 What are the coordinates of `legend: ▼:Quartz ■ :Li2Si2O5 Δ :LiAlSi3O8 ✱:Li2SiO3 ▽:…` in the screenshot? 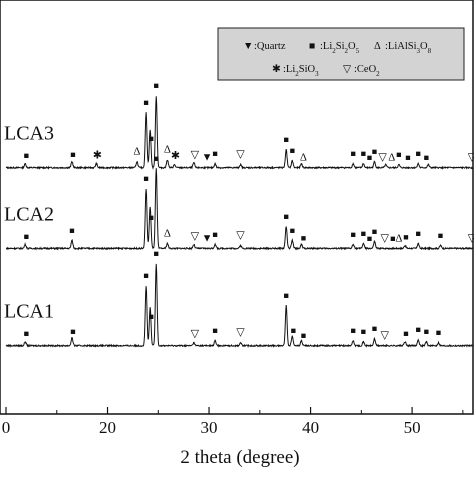 It's located at (341, 54).